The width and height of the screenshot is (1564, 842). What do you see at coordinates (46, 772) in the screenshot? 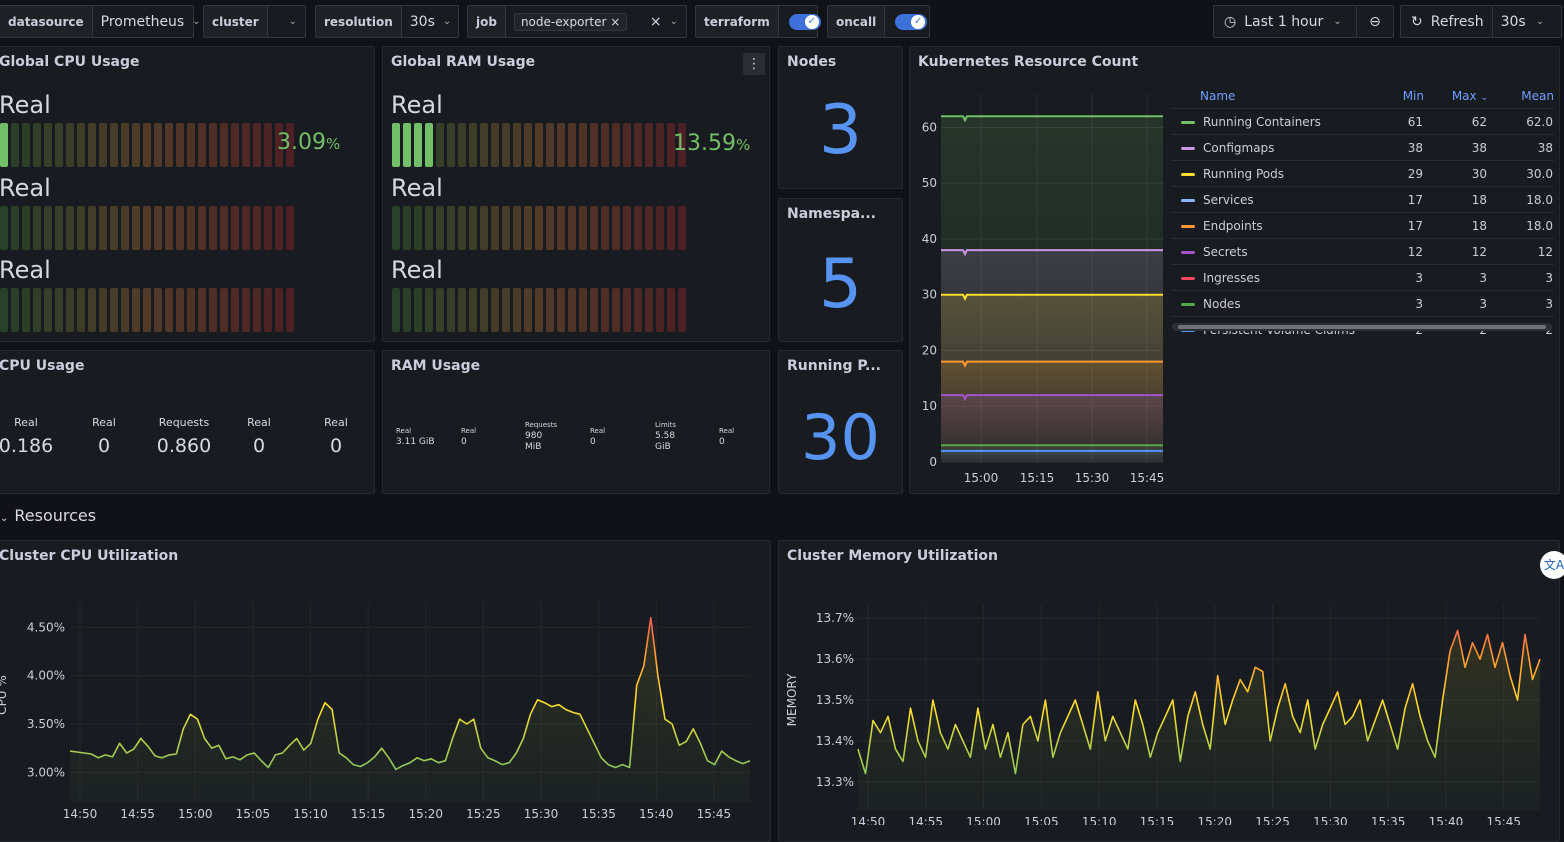
I see `y-tick-label: 3.00%` at bounding box center [46, 772].